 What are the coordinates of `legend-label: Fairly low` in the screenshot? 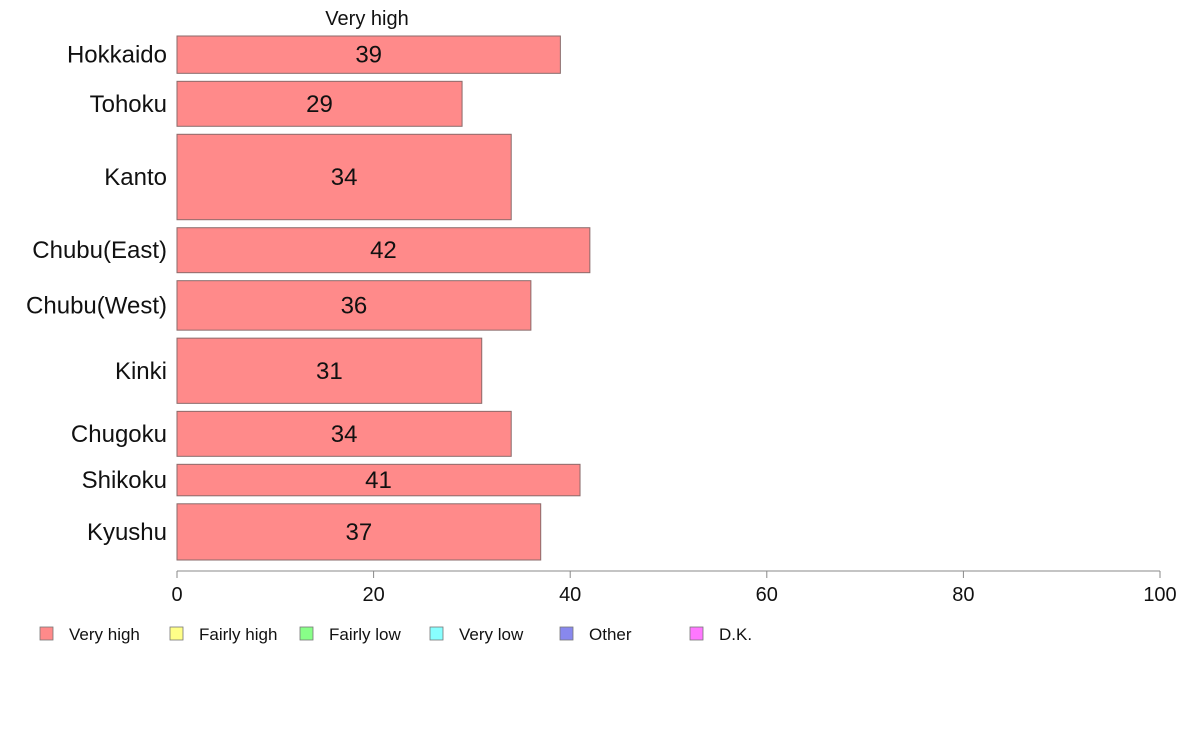 It's located at (365, 634).